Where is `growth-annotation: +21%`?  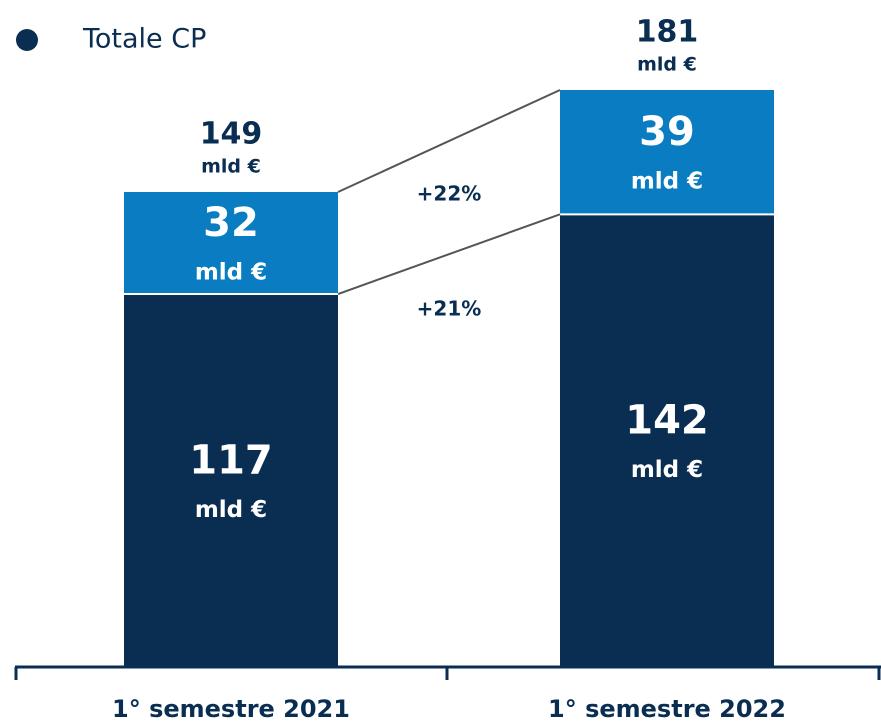
growth-annotation: +21% is located at coordinates (449, 309).